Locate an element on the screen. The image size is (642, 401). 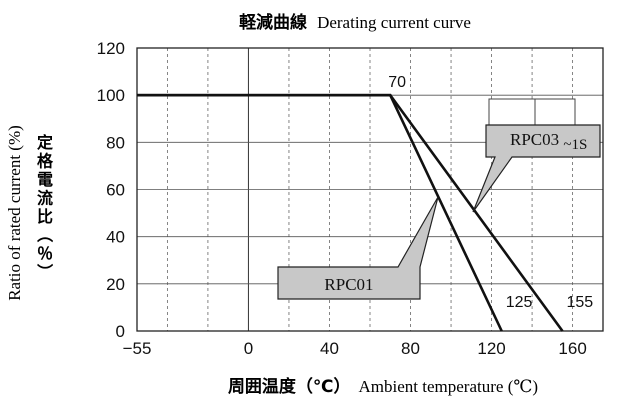
y-tick-label: 100 is located at coordinates (111, 95).